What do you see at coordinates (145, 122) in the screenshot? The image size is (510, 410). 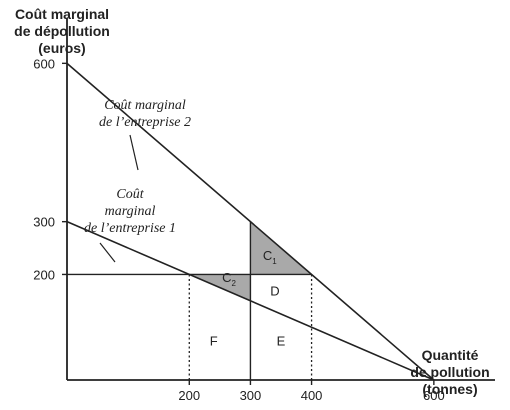 I see `curve-label-line: de l’entreprise 2` at bounding box center [145, 122].